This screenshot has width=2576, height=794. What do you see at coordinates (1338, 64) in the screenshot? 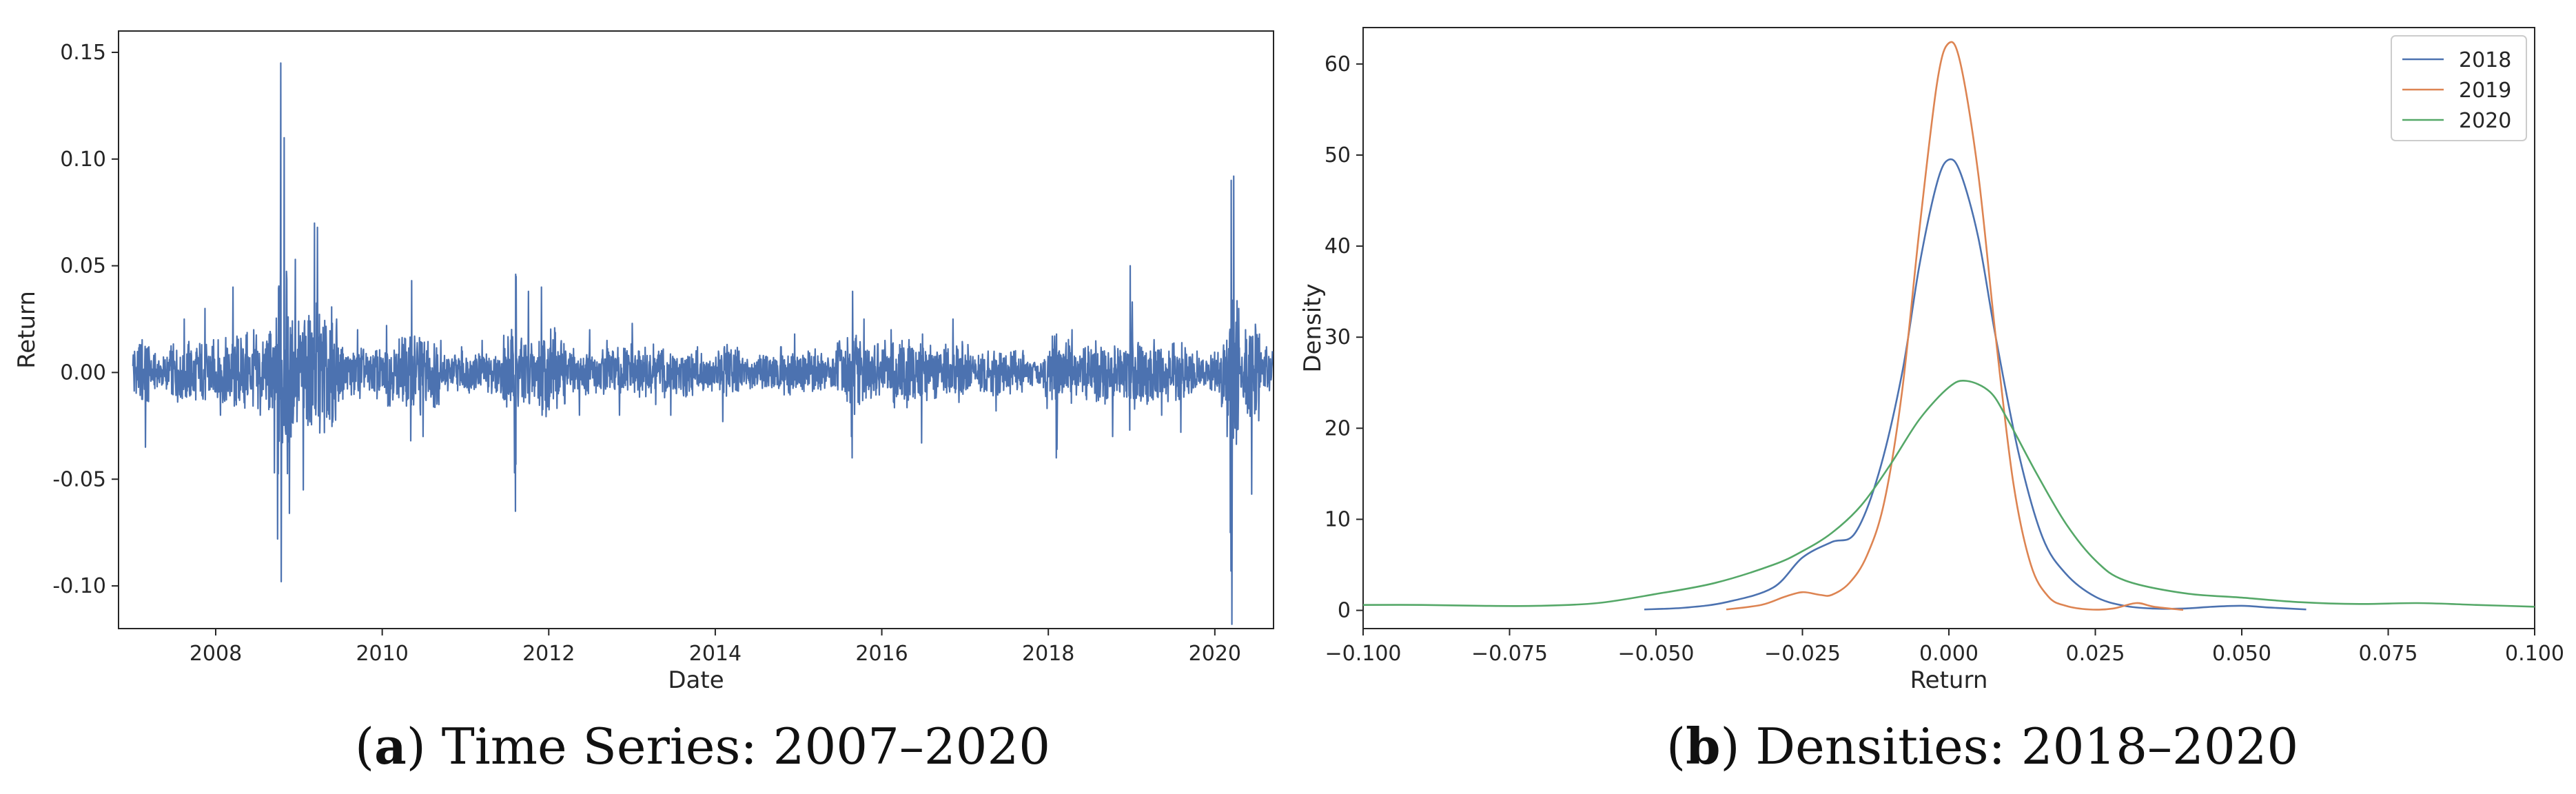
I see `y-tick-label: 60` at bounding box center [1338, 64].